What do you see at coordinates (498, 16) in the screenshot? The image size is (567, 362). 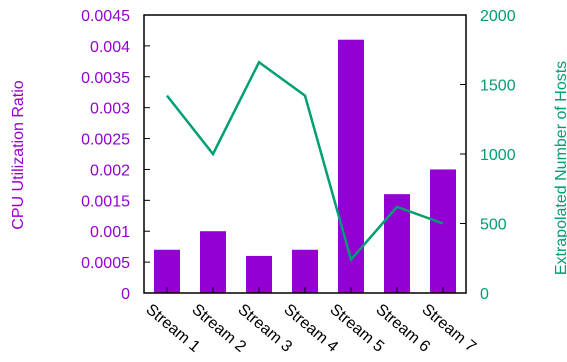 I see `right-tick-label: 2000` at bounding box center [498, 16].